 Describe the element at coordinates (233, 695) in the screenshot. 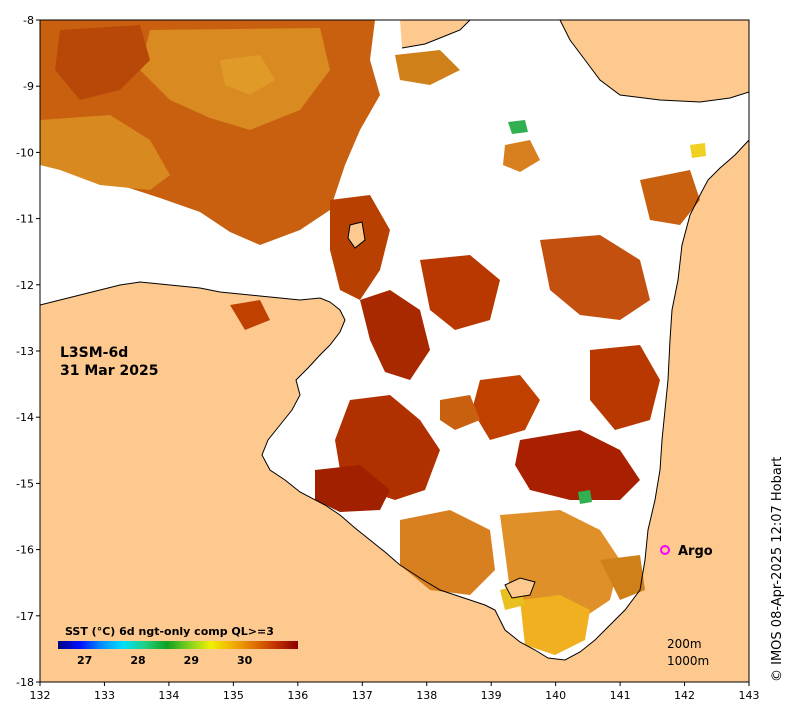

I see `x-tick-label: 135` at that location.